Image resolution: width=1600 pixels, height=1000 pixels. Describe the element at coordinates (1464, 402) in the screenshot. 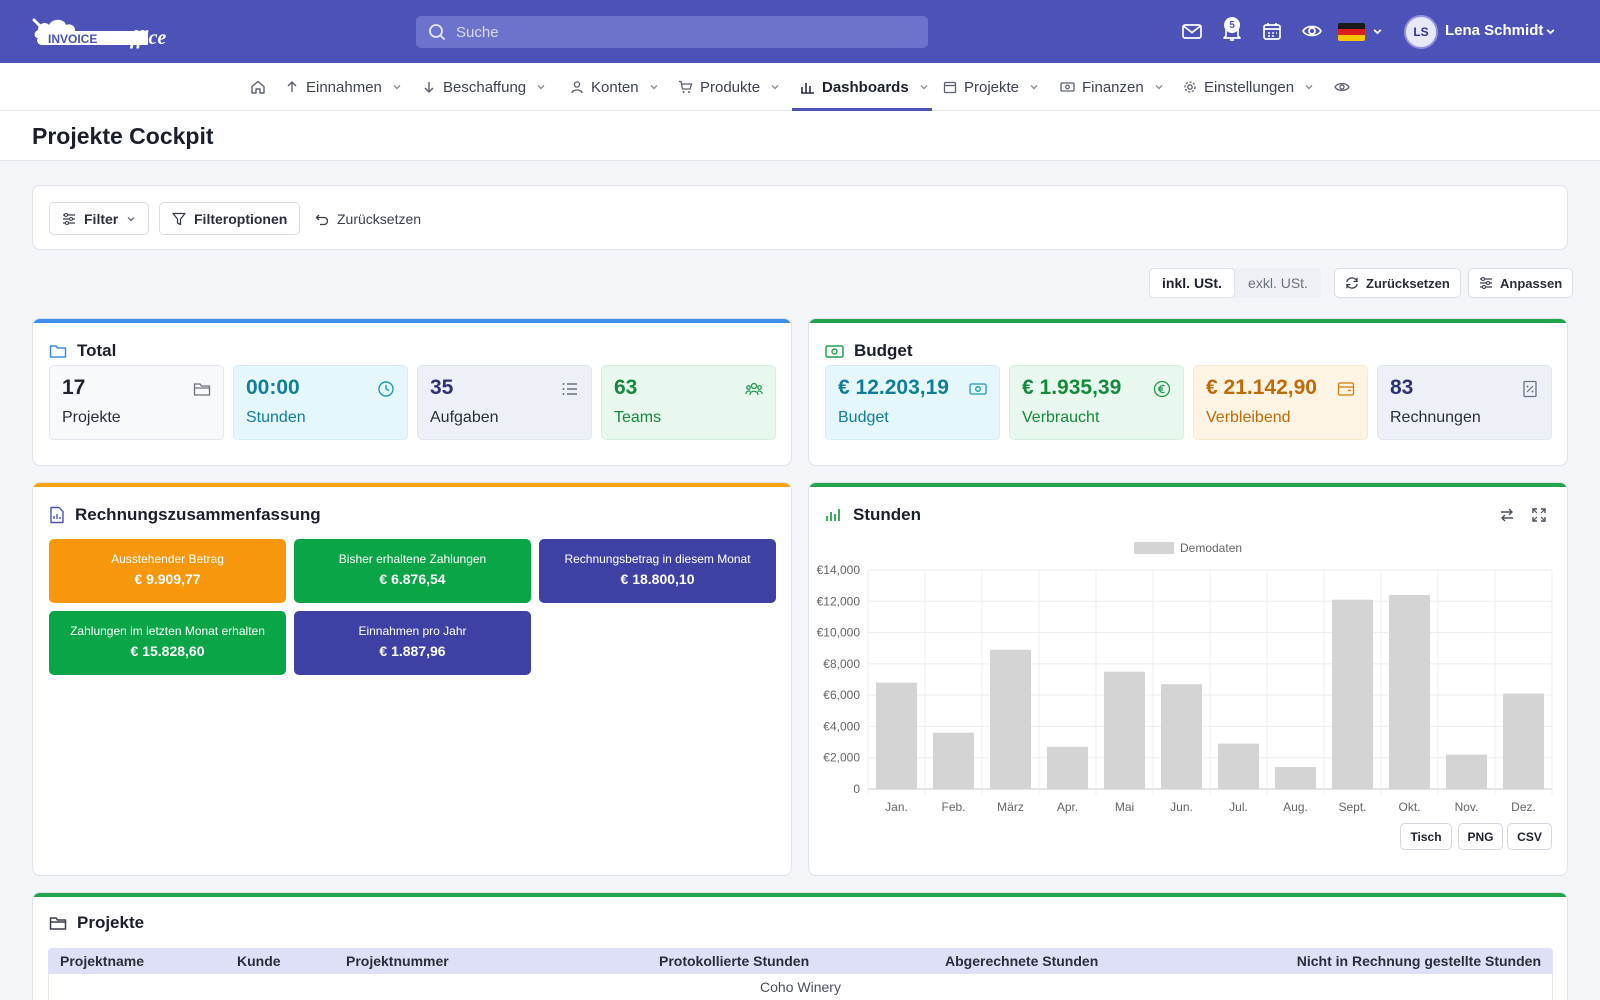

I see `stat-tile-rechnungen: 83 Rechnungen` at that location.